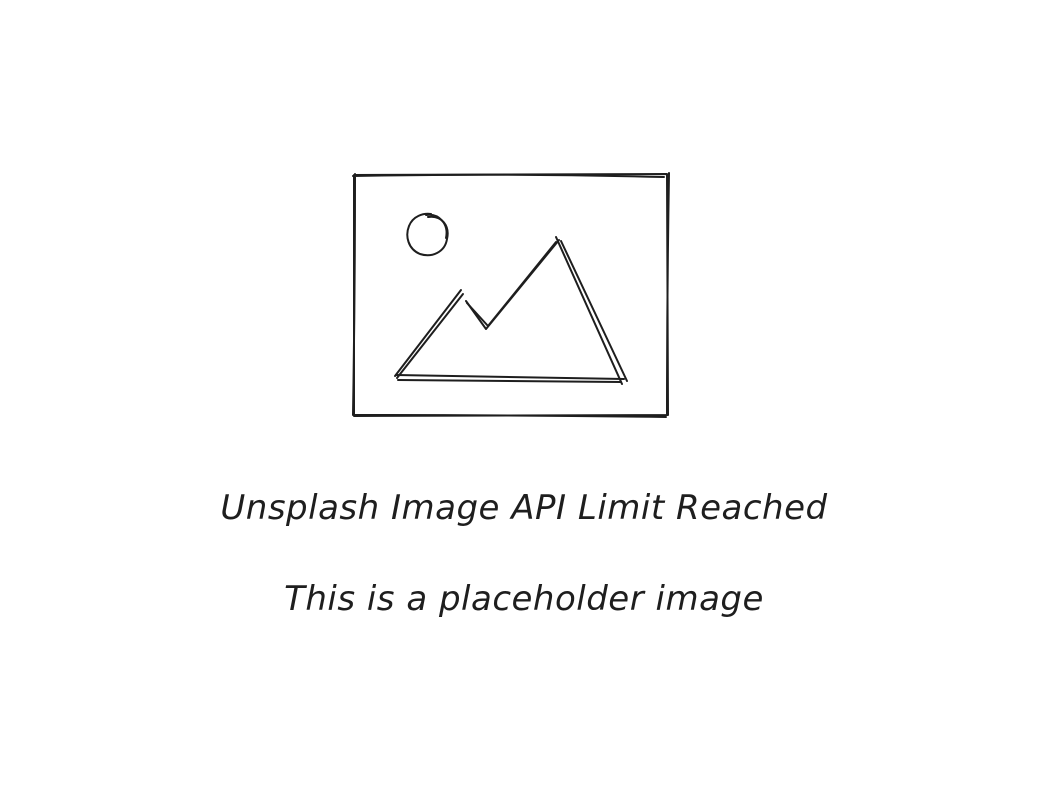  I want to click on sun-circle, so click(427, 234).